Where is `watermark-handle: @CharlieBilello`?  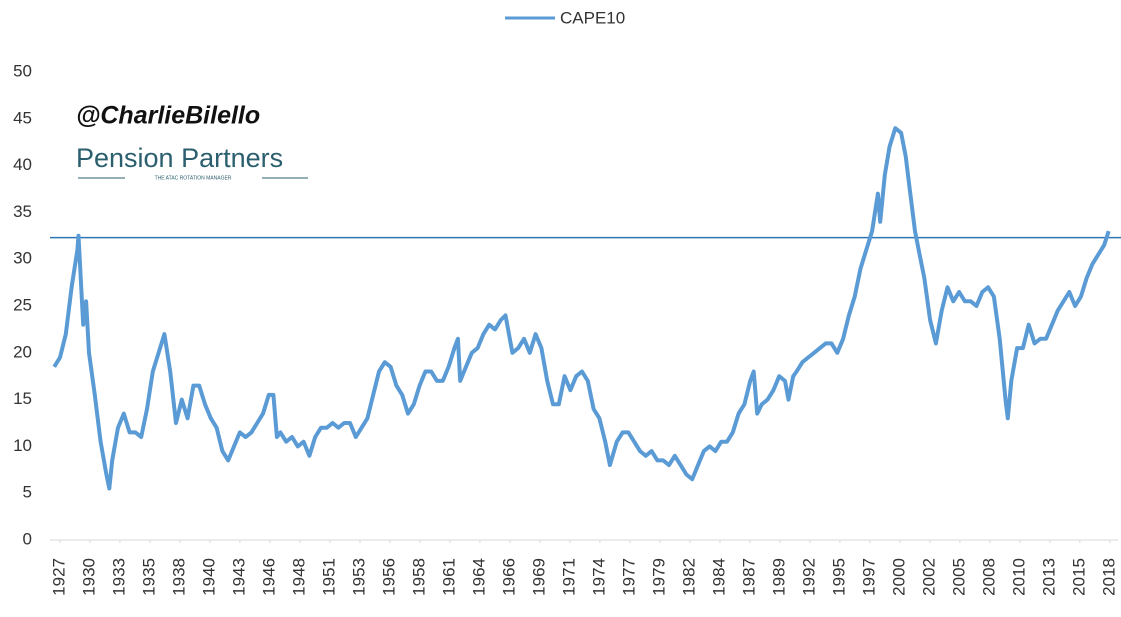 watermark-handle: @CharlieBilello is located at coordinates (168, 116).